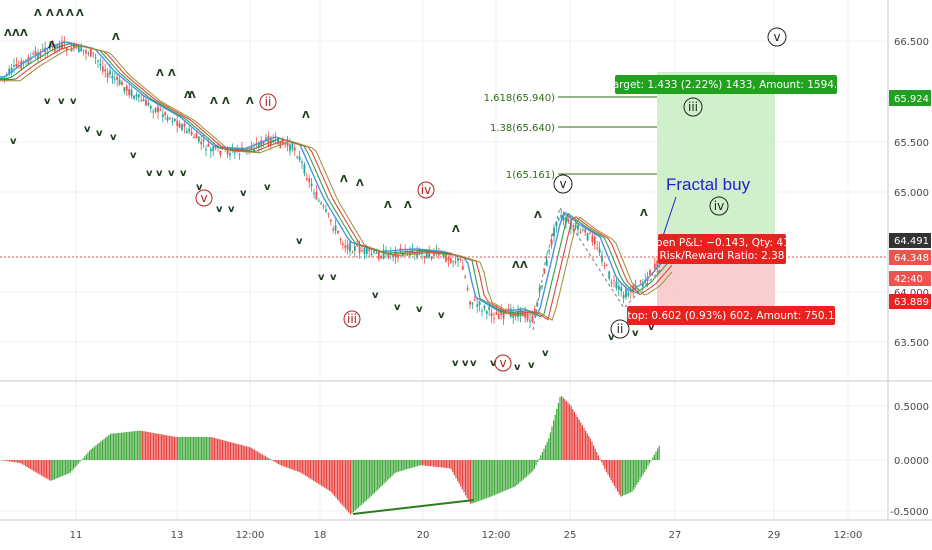 Image resolution: width=932 pixels, height=550 pixels. Describe the element at coordinates (466, 535) in the screenshot. I see `time-axis: 11 13 12:00 18 20 12:00 25 27 29 12:00` at that location.